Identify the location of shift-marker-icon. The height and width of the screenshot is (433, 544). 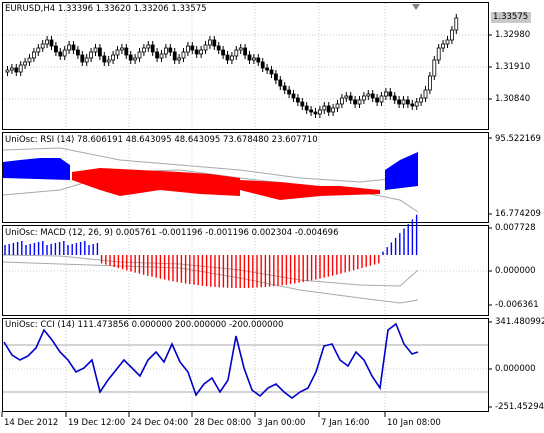
(416, 7).